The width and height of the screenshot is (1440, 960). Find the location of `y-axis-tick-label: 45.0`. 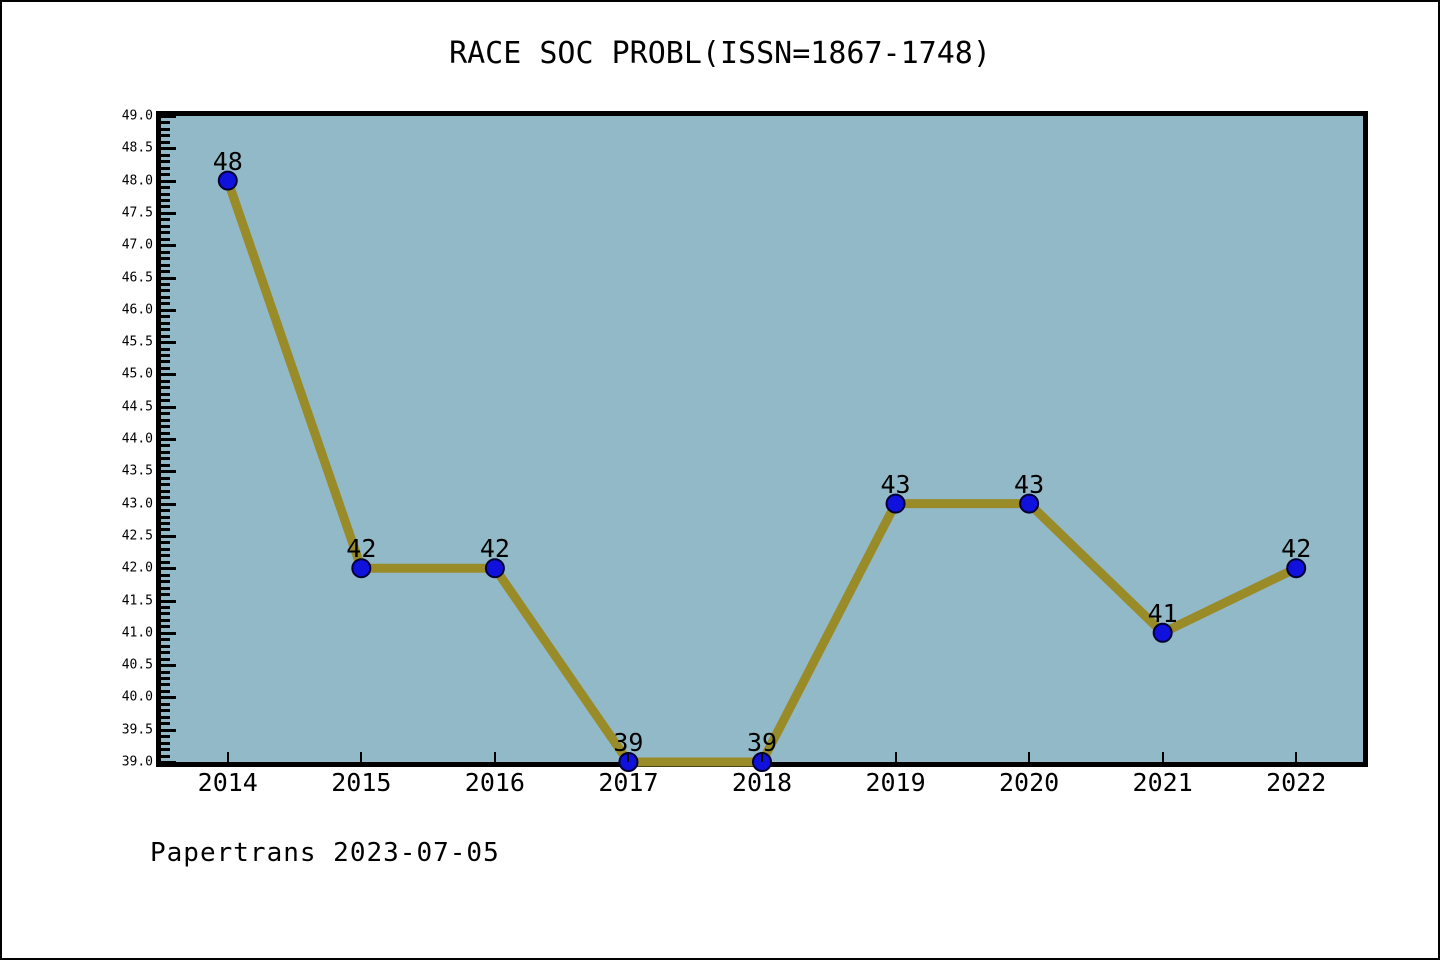

y-axis-tick-label: 45.0 is located at coordinates (137, 374).